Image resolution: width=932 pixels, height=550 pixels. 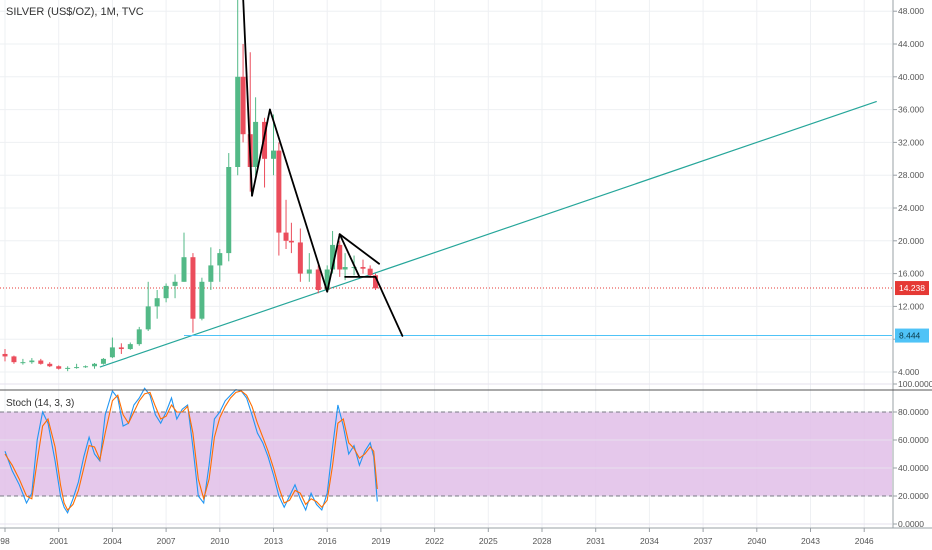 I want to click on x-tick-label: 2040, so click(x=756, y=541).